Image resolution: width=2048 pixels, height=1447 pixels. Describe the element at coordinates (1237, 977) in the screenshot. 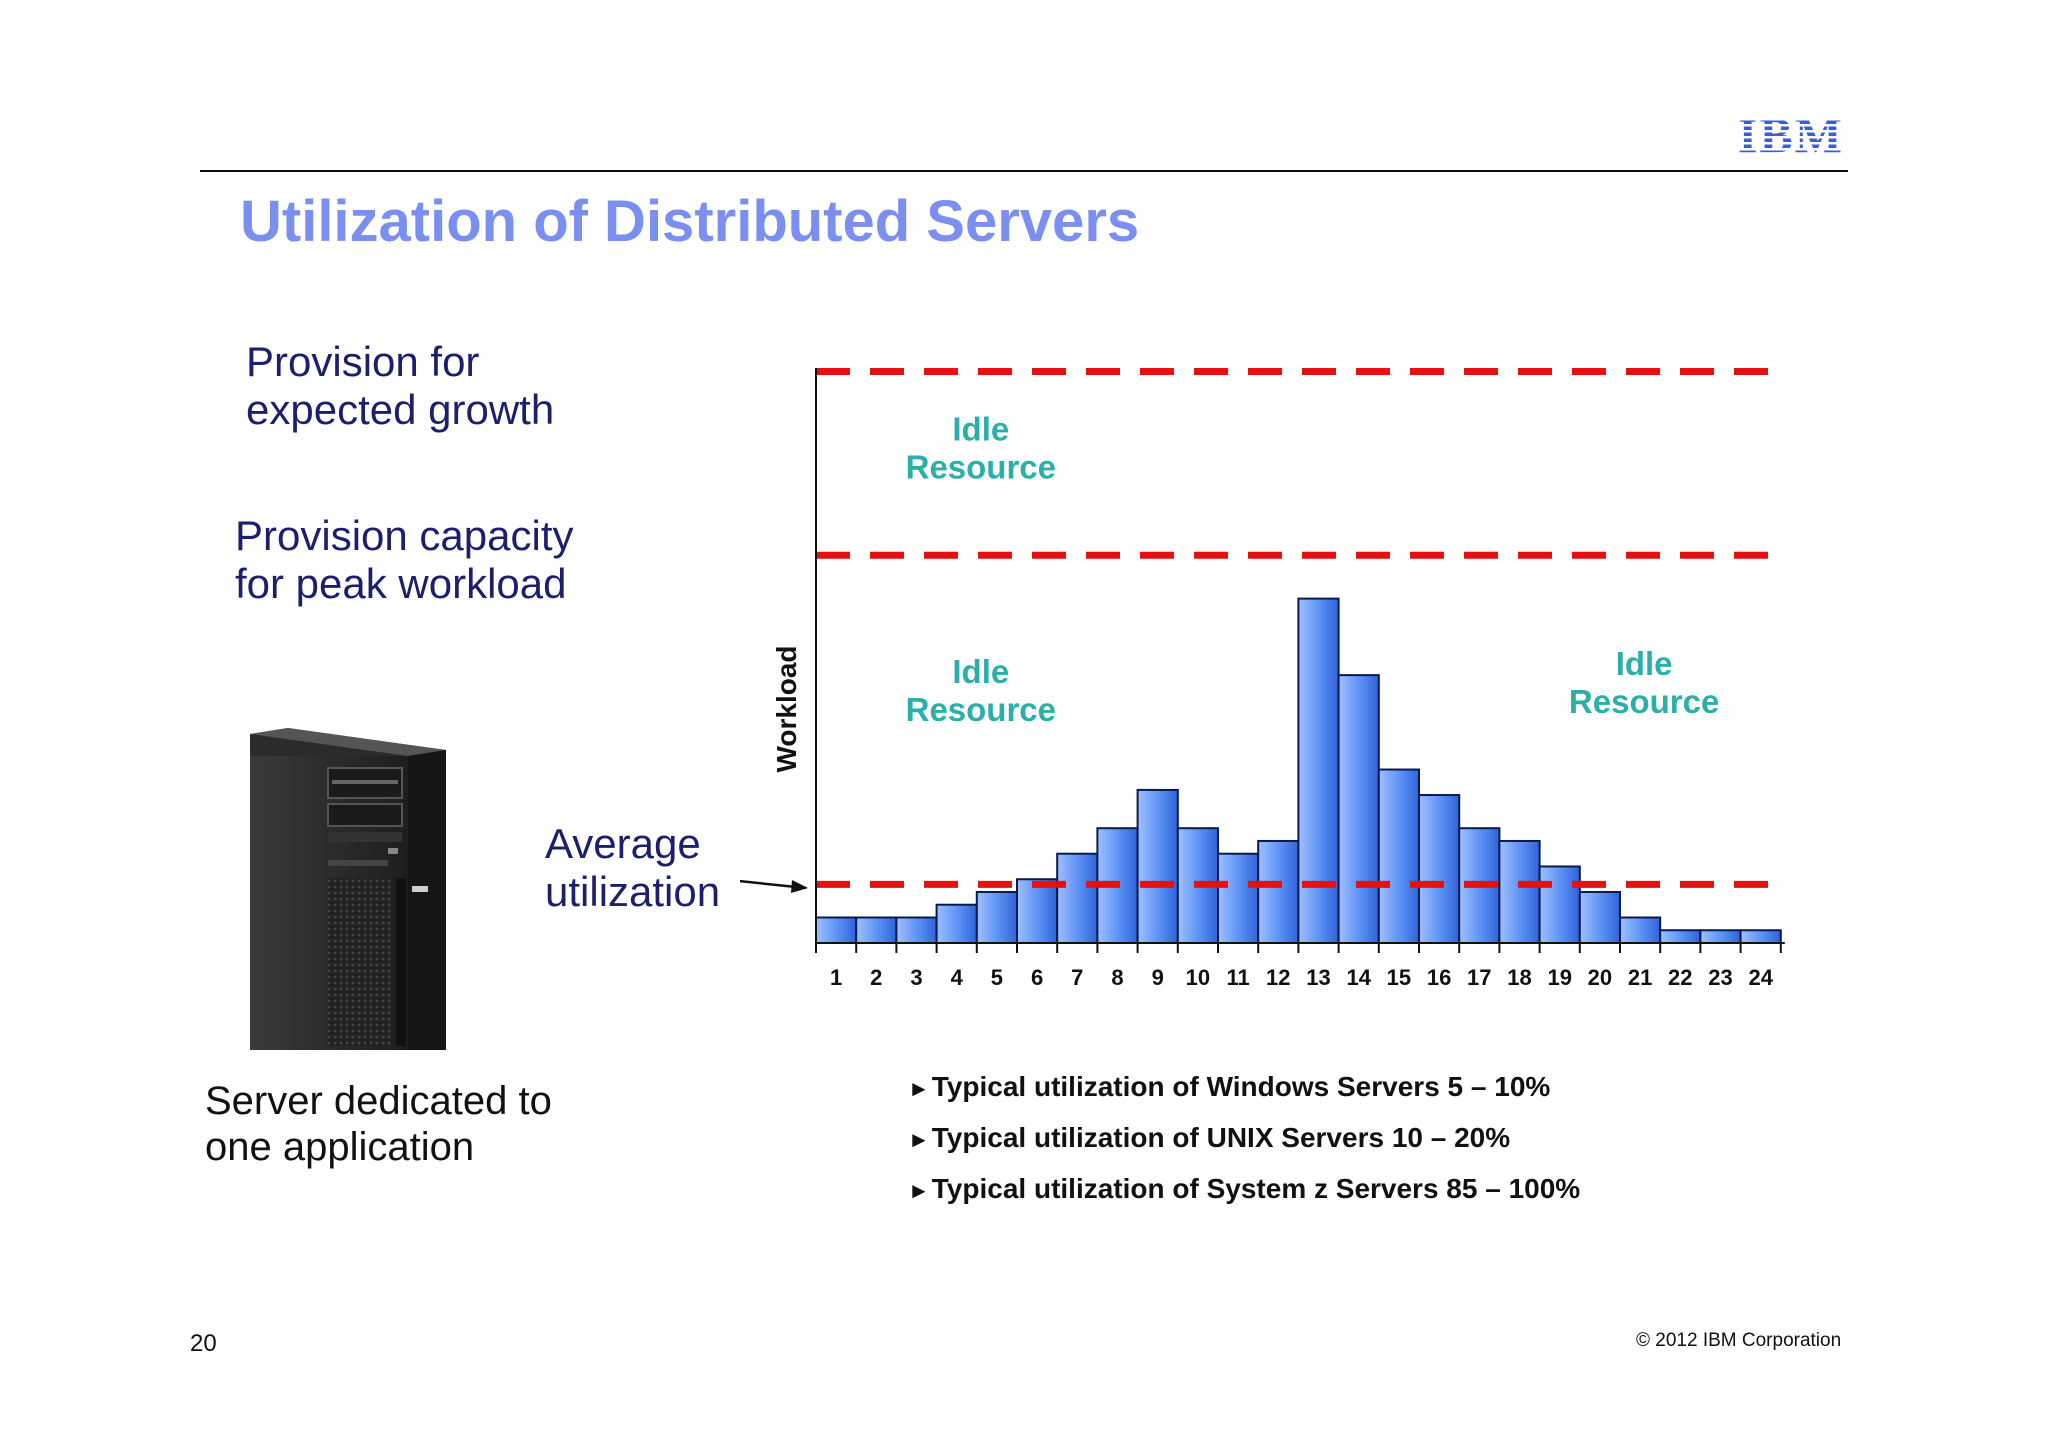

I see `x-tick-label: 11` at that location.